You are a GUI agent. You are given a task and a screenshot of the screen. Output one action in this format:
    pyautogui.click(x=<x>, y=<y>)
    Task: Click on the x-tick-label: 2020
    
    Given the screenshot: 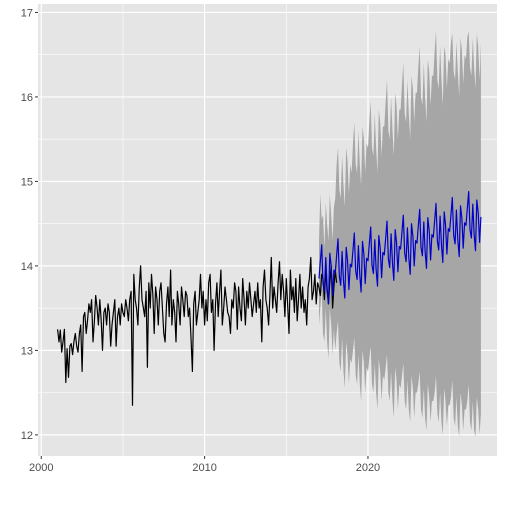 What is the action you would take?
    pyautogui.click(x=368, y=468)
    